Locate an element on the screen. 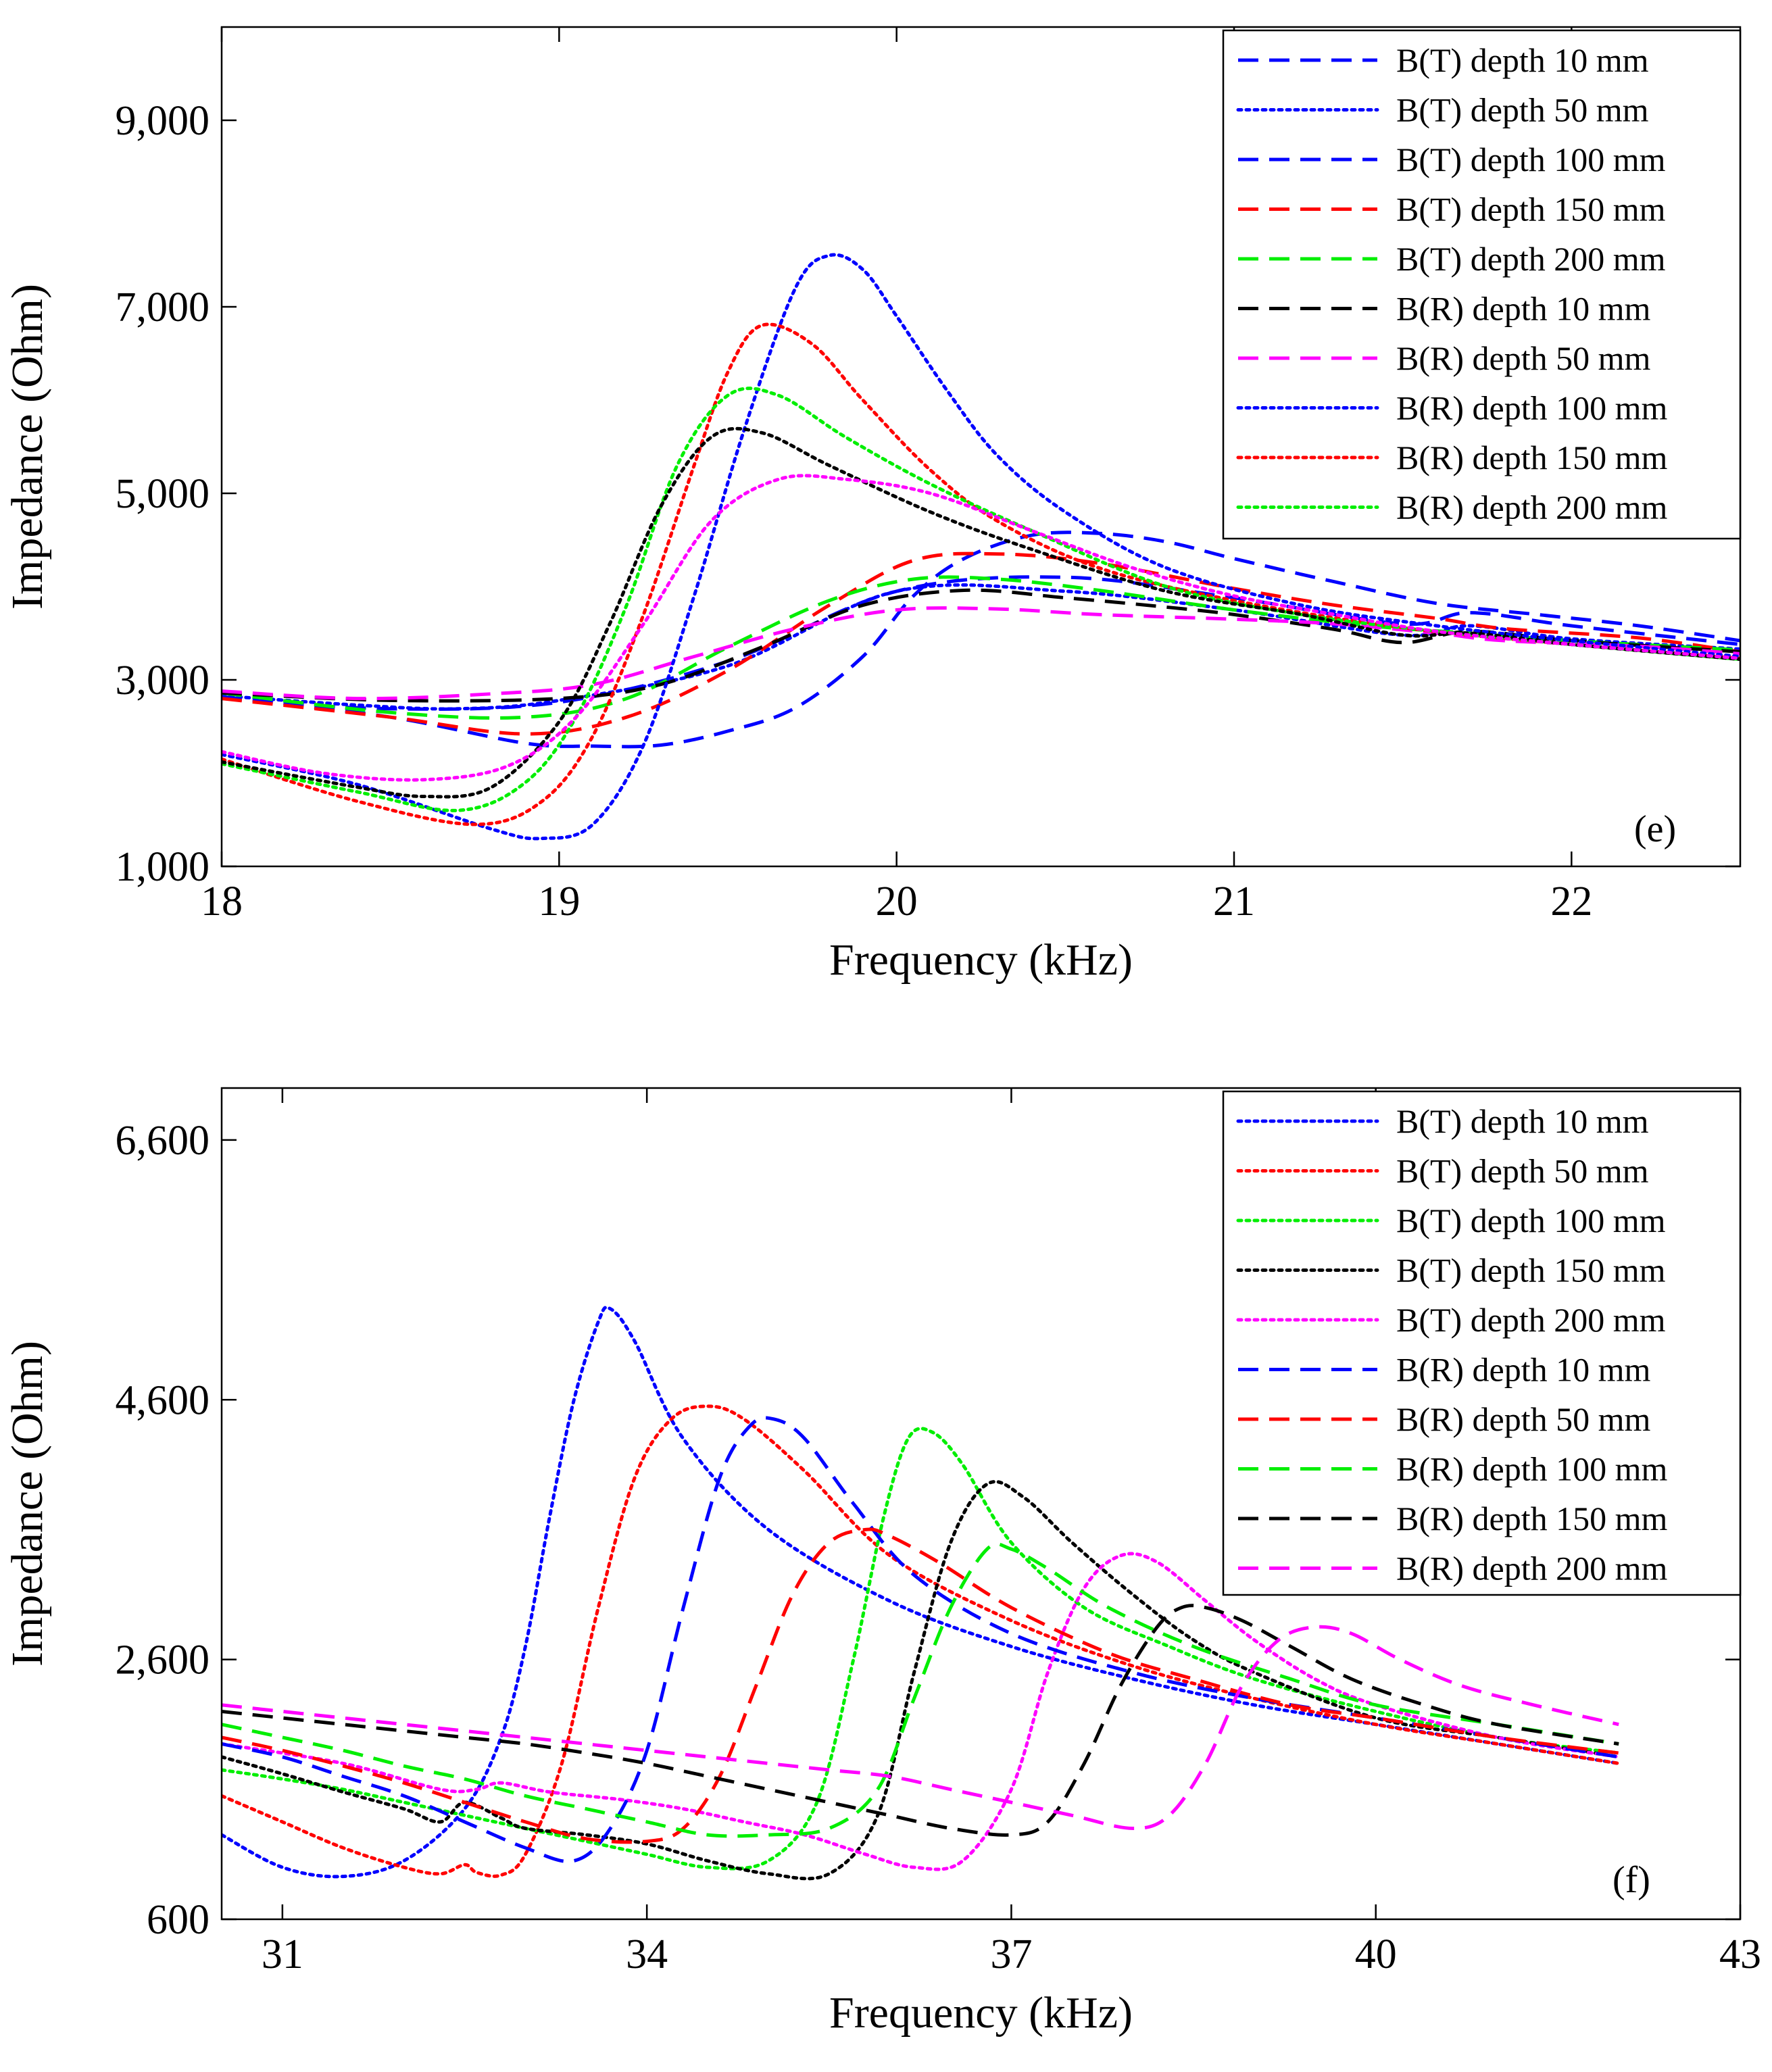 The height and width of the screenshot is (2072, 1772). panel-e-y-tick-label: 7,000 is located at coordinates (163, 307).